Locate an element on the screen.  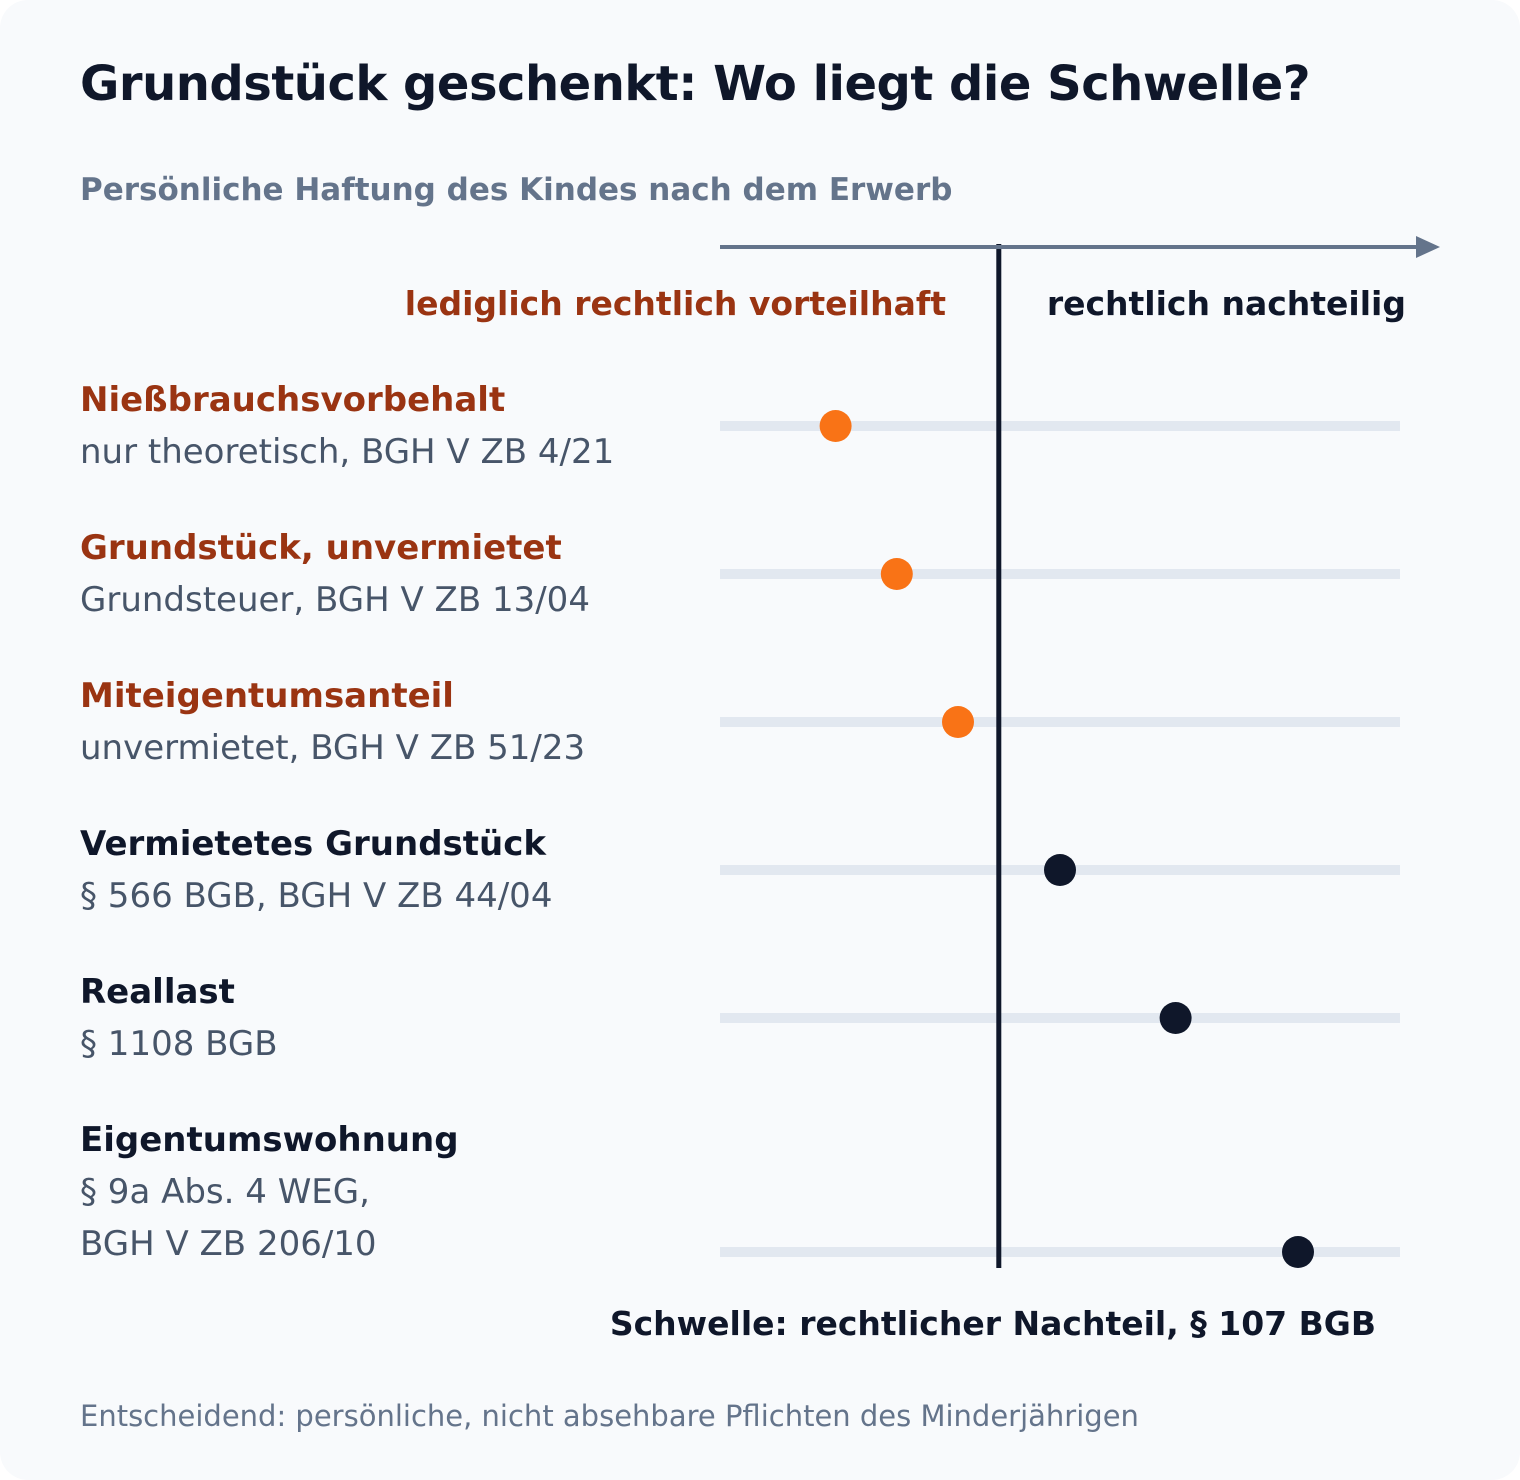
category-label: Eigentumswohnung is located at coordinates (269, 1140).